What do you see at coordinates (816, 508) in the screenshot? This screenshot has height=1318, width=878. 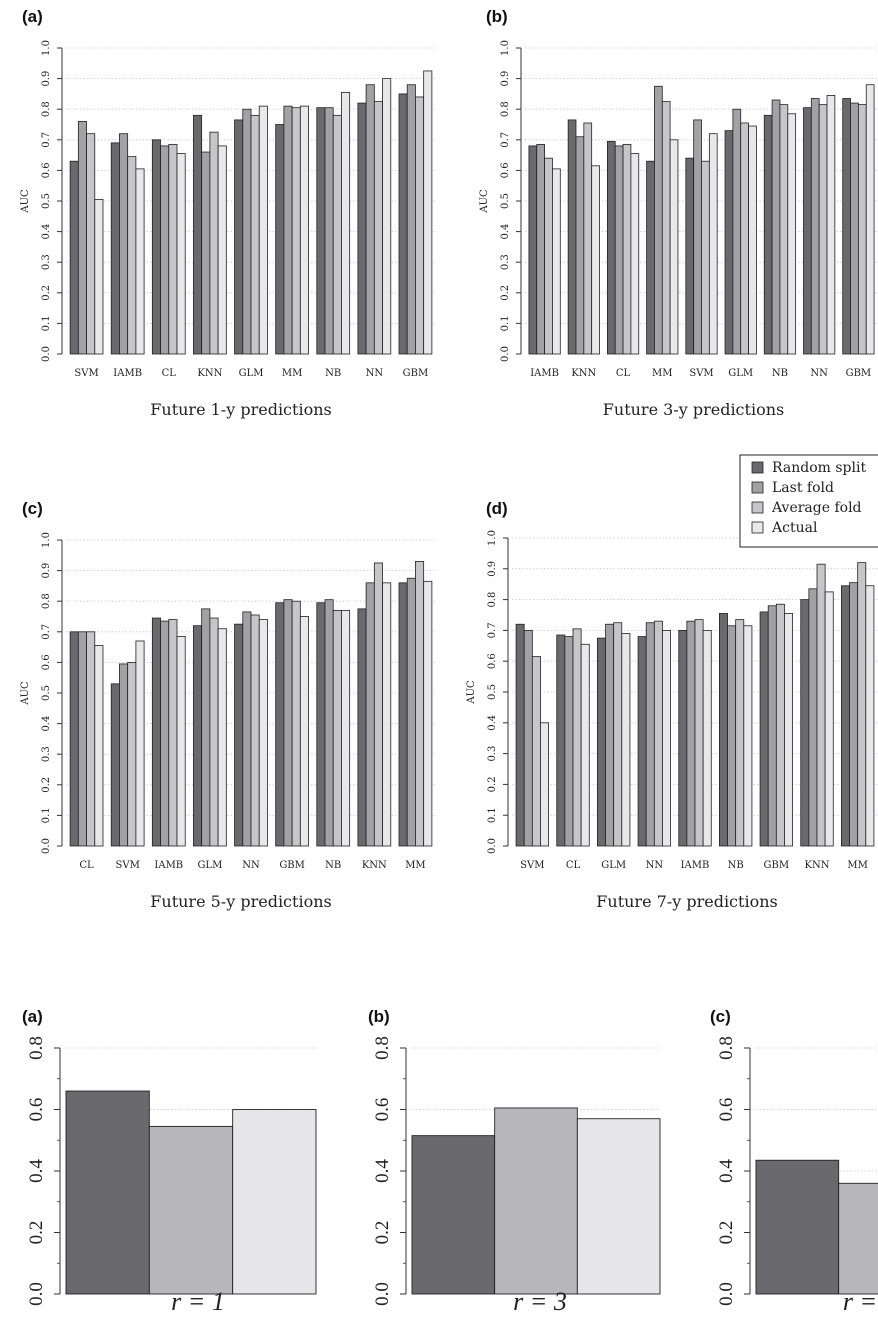 I see `legend-entry: Average fold` at bounding box center [816, 508].